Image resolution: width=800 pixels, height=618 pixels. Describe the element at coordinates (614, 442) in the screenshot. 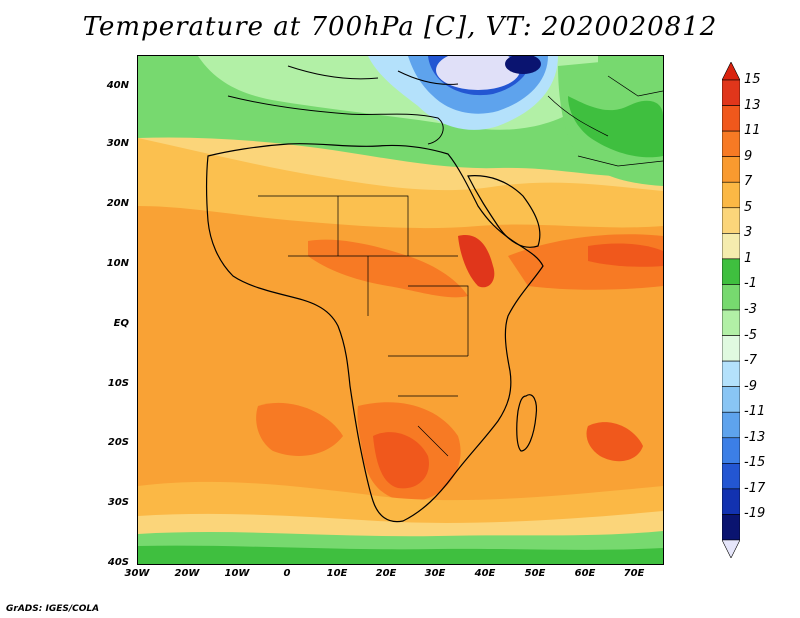

I see `hot-madagascar-east` at that location.